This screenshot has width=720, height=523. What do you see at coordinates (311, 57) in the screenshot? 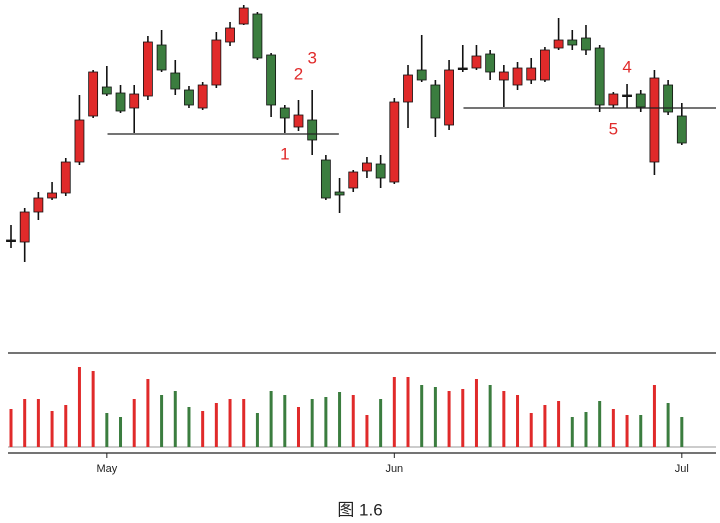
I see `annotation: 3` at bounding box center [311, 57].